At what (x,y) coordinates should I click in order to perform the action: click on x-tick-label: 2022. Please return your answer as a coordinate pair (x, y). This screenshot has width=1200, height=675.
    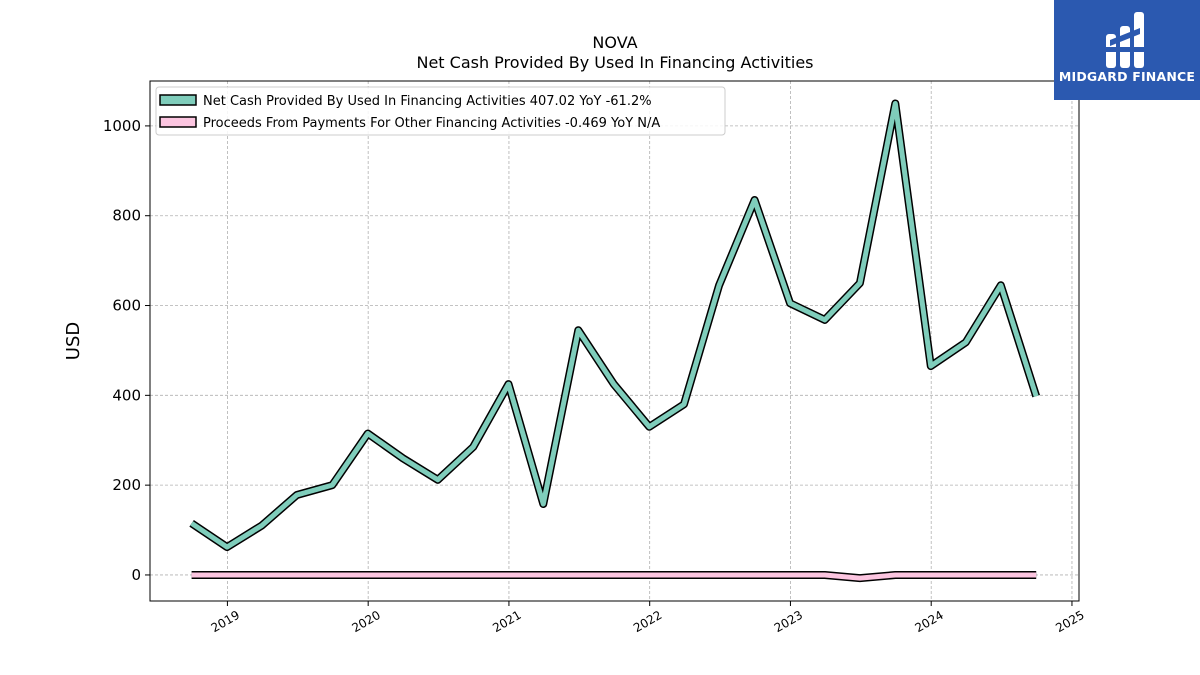
    Looking at the image, I should click on (647, 621).